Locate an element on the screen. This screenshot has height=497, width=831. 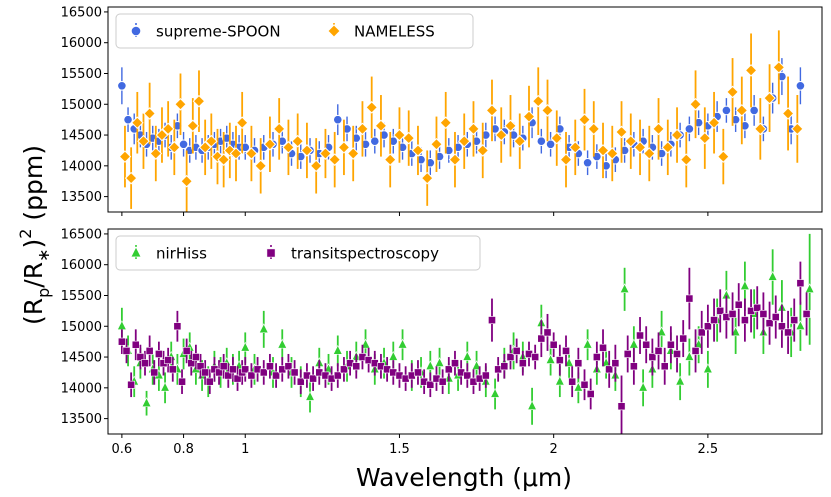
y-tick-label: 16000 is located at coordinates (81, 43).